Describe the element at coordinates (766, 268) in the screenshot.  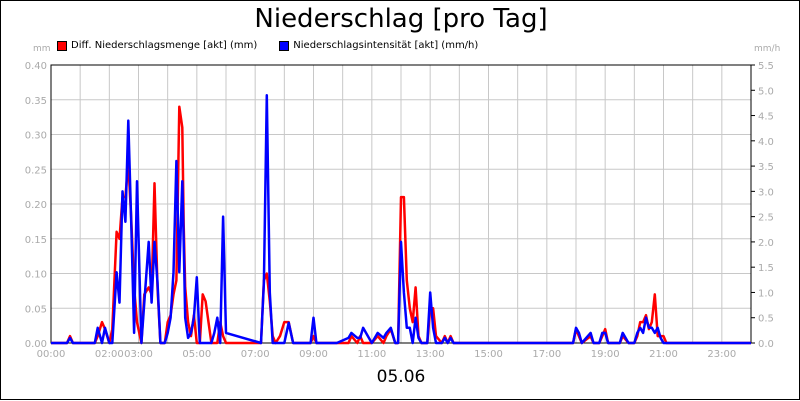
I see `y-tick-right: 1.5` at that location.